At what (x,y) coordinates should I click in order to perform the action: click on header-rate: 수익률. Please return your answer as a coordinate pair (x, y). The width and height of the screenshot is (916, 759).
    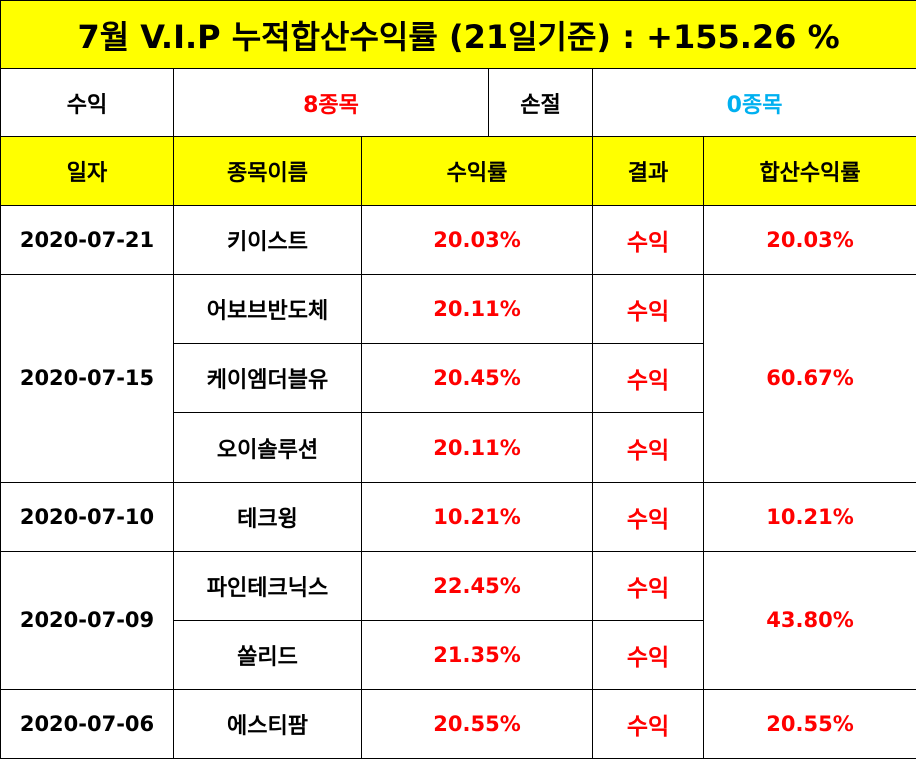
    Looking at the image, I should click on (477, 171).